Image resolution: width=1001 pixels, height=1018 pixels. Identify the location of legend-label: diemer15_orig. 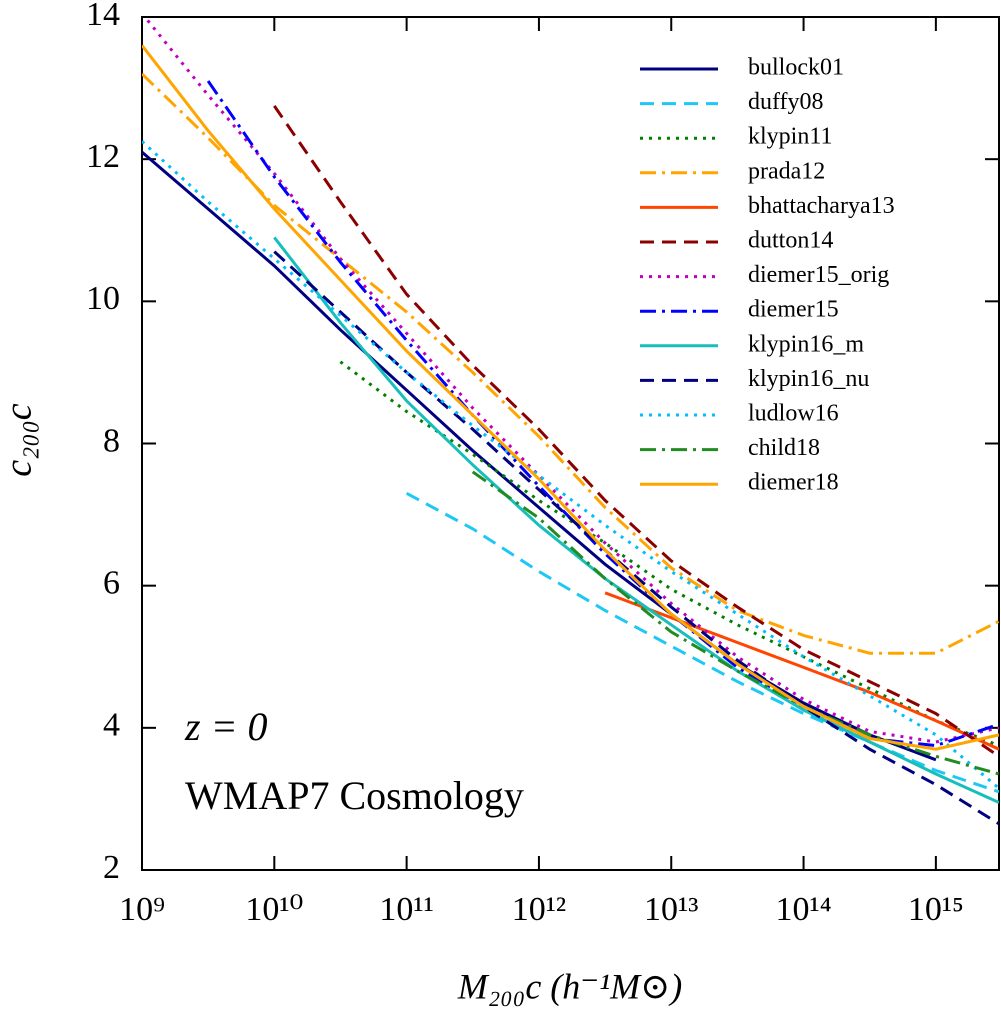
(818, 275).